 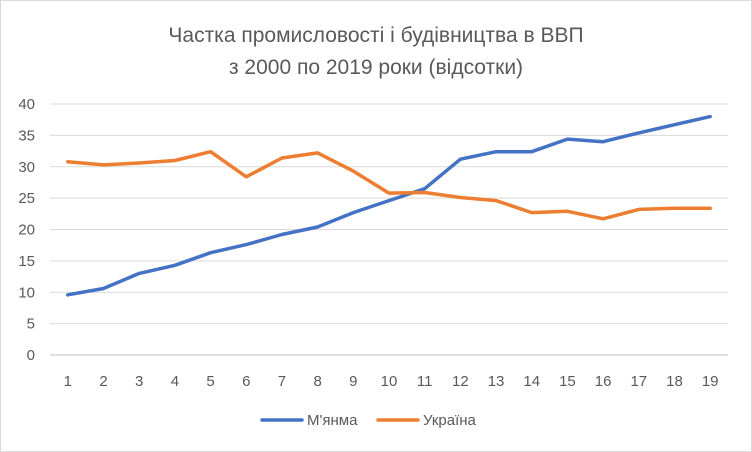 What do you see at coordinates (638, 381) in the screenshot?
I see `x-tick-label: 17` at bounding box center [638, 381].